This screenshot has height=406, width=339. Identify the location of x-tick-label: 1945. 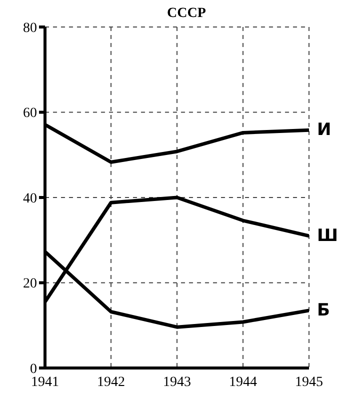
(309, 382).